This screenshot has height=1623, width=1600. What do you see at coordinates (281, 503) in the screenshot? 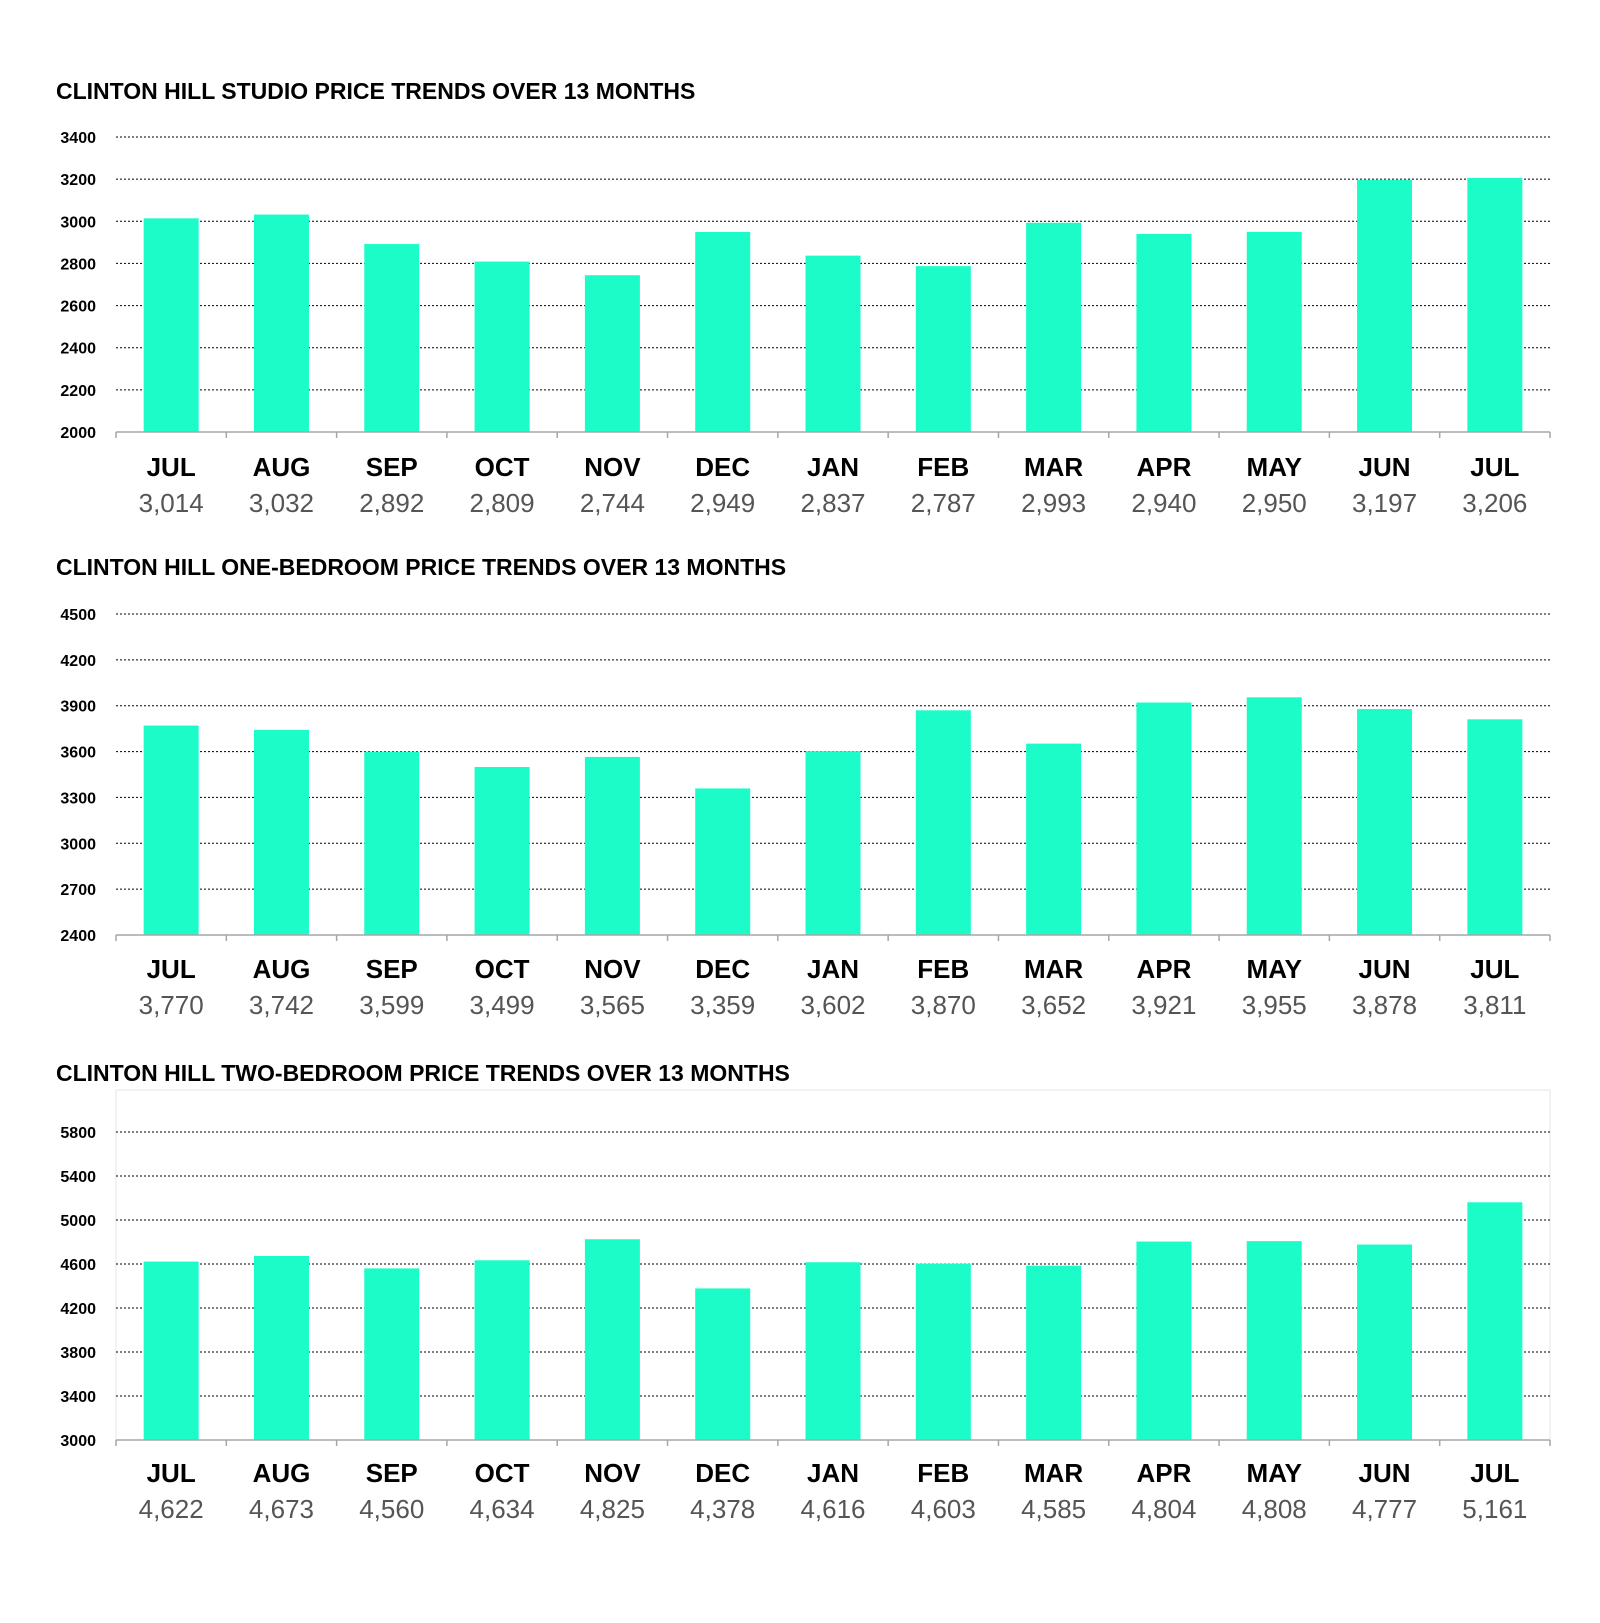
I see `x-value-label: 3,032` at bounding box center [281, 503].